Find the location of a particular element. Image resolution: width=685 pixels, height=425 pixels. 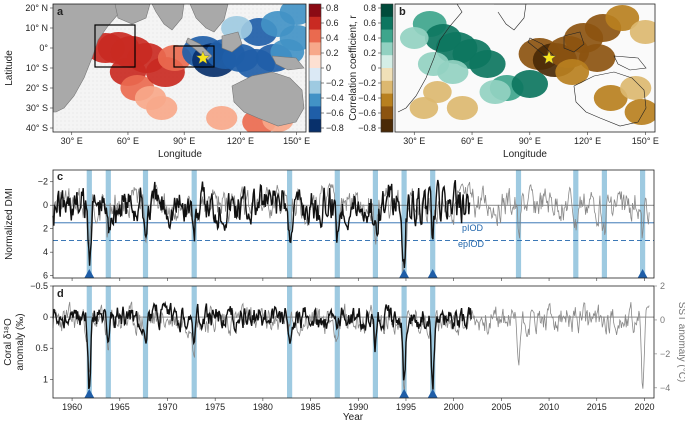

panel-c-yticks: −2 0 2 4 6 is located at coordinates (45, 229).